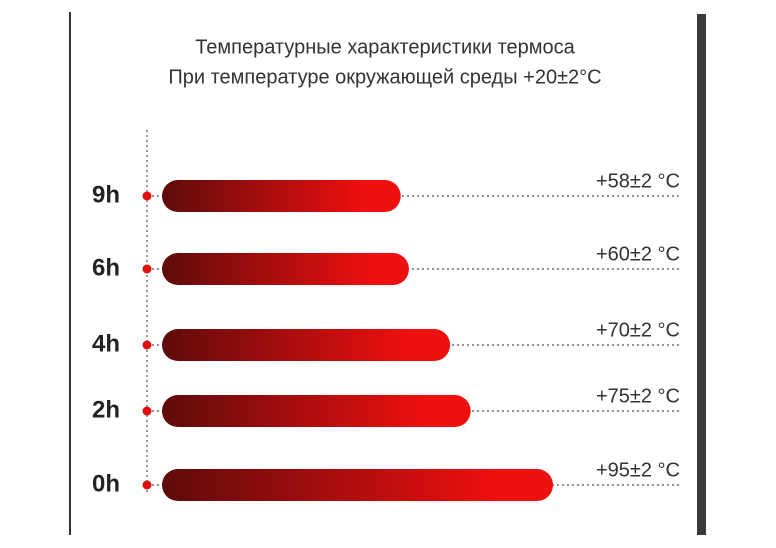 Image resolution: width=776 pixels, height=548 pixels. Describe the element at coordinates (638, 254) in the screenshot. I see `value-label: +60±2 °C` at that location.